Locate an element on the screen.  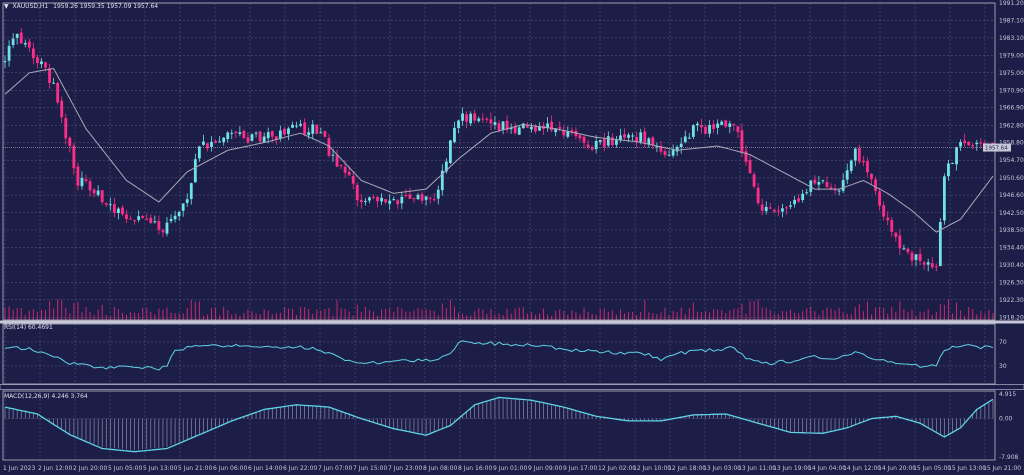
current-price-tag is located at coordinates (997, 147).